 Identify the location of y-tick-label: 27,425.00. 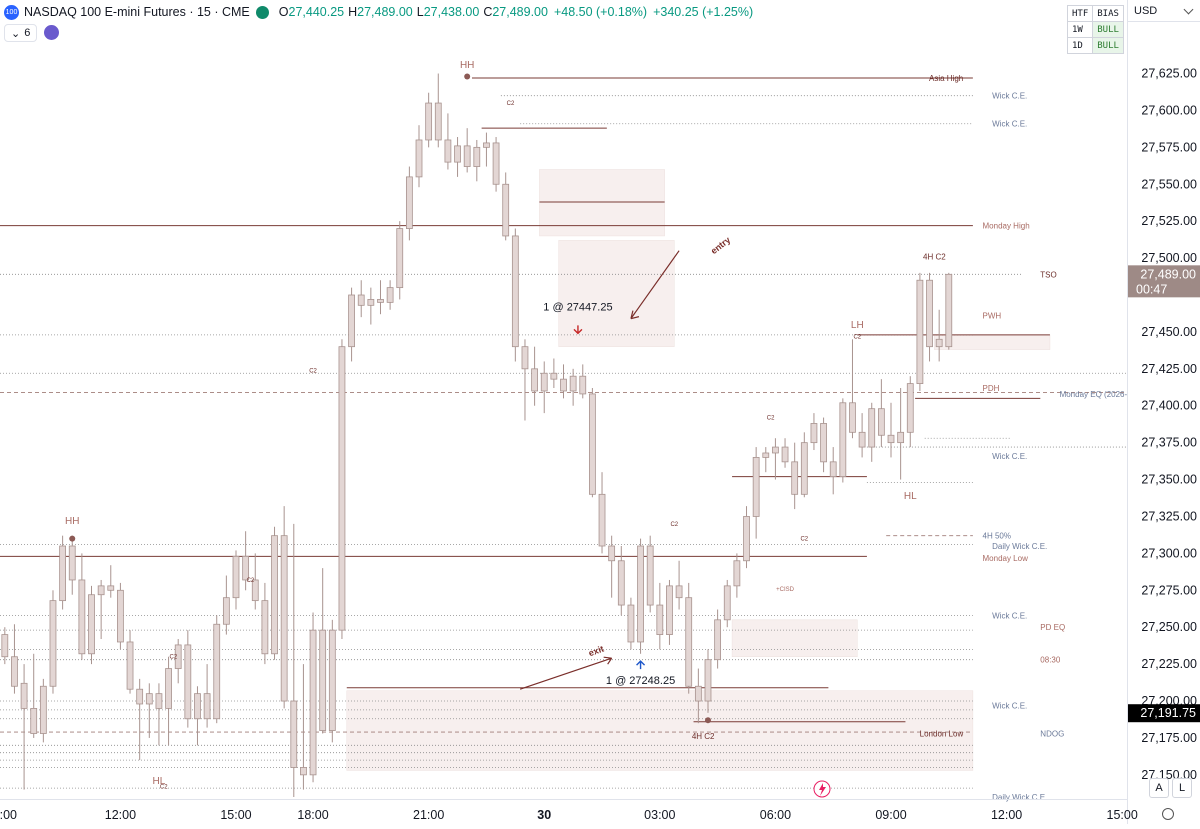
(1169, 369).